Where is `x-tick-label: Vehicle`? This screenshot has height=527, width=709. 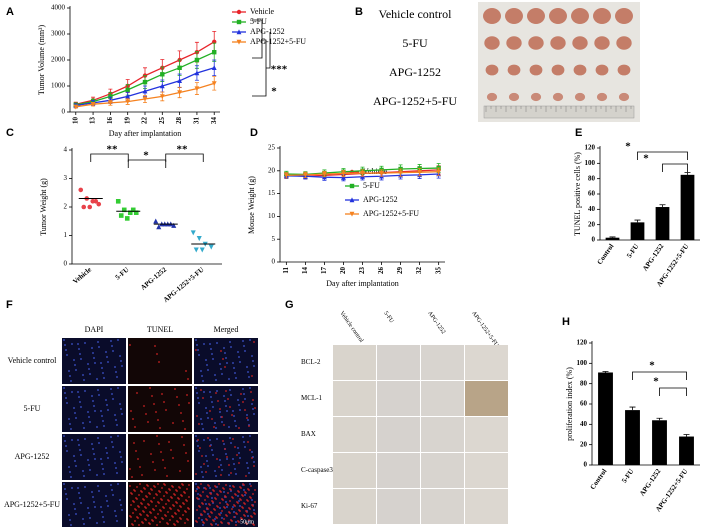 x-tick-label: Vehicle is located at coordinates (82, 276).